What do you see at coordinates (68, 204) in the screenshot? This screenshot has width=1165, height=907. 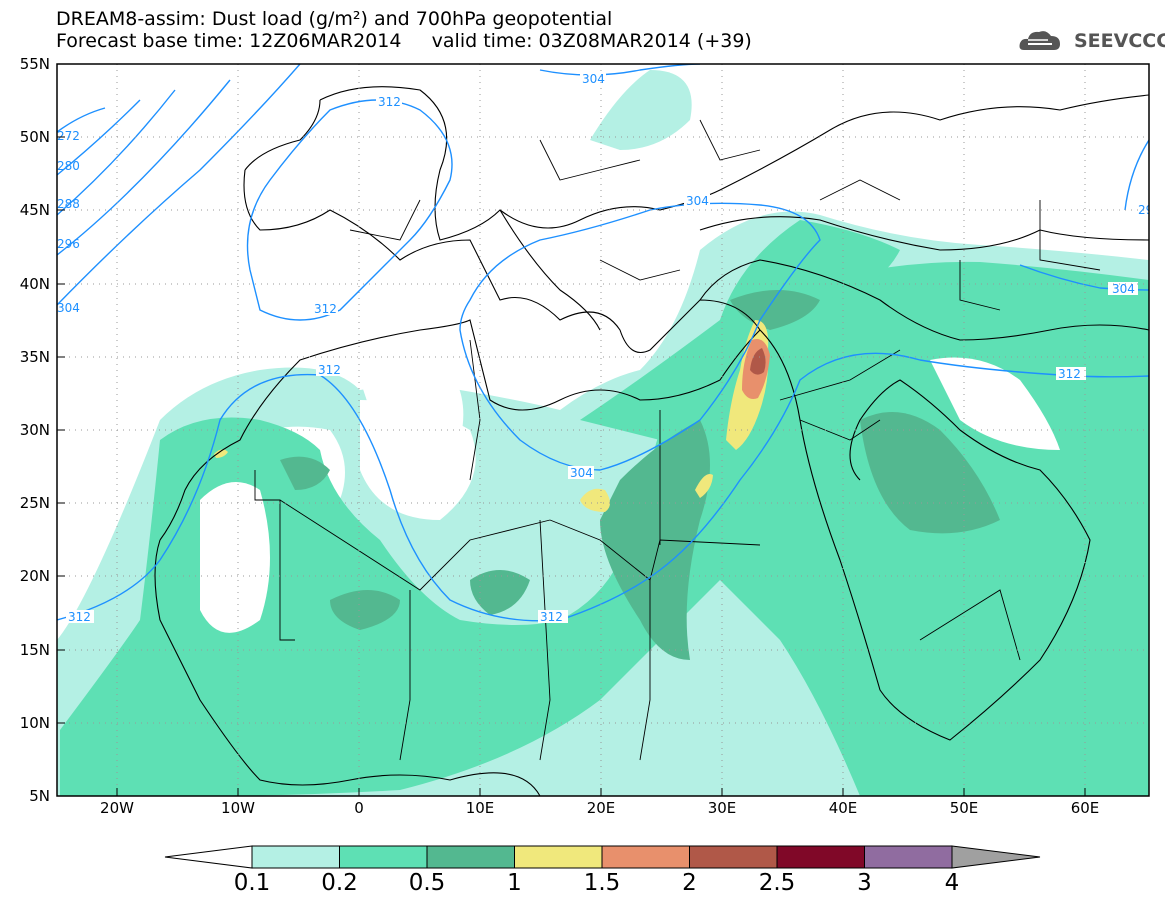 I see `contour-label: 288` at bounding box center [68, 204].